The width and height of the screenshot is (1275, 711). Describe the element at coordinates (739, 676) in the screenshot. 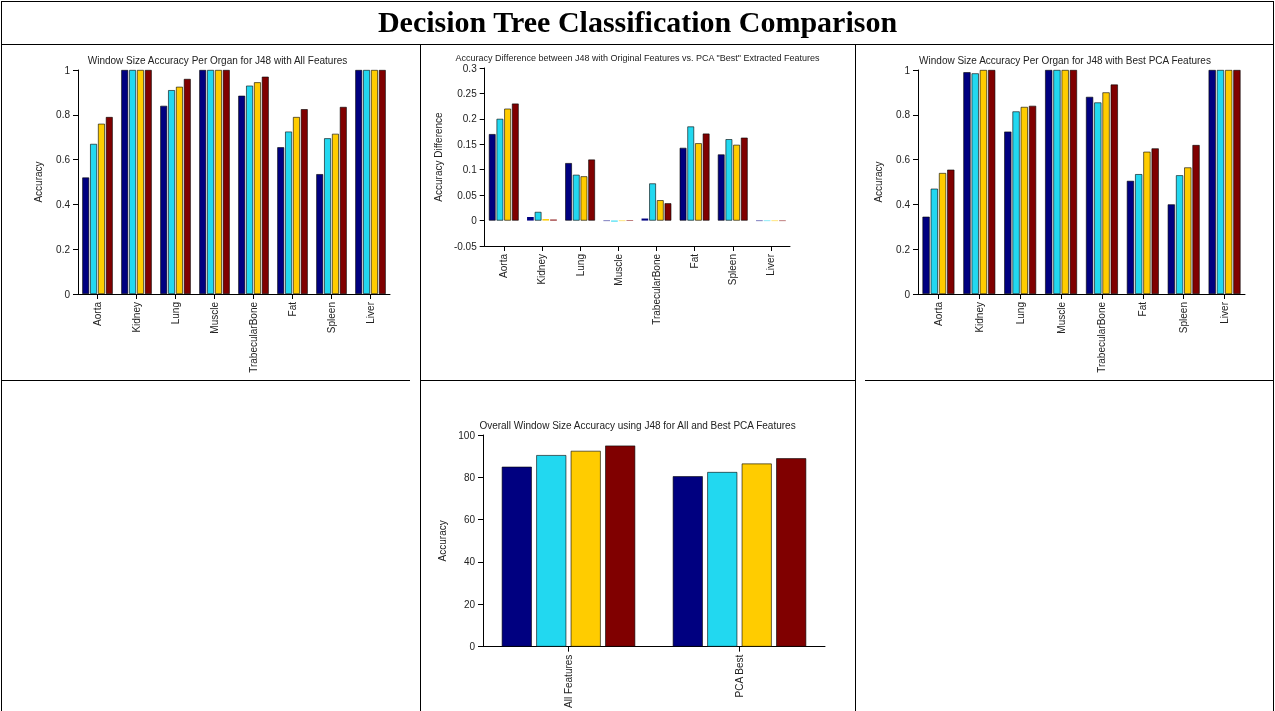

I see `x-tick-label: PCA Best` at that location.